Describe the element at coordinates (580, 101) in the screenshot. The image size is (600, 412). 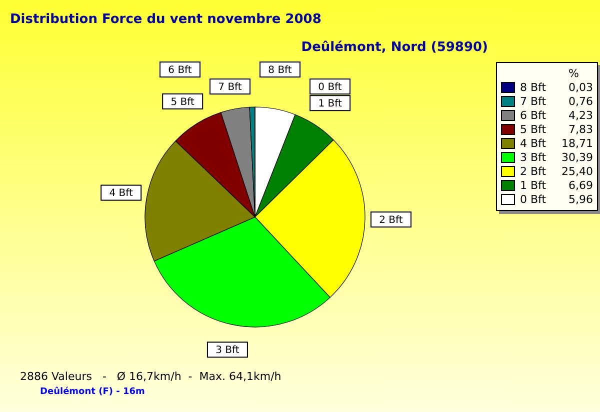
I see `data-label: 0,76` at that location.